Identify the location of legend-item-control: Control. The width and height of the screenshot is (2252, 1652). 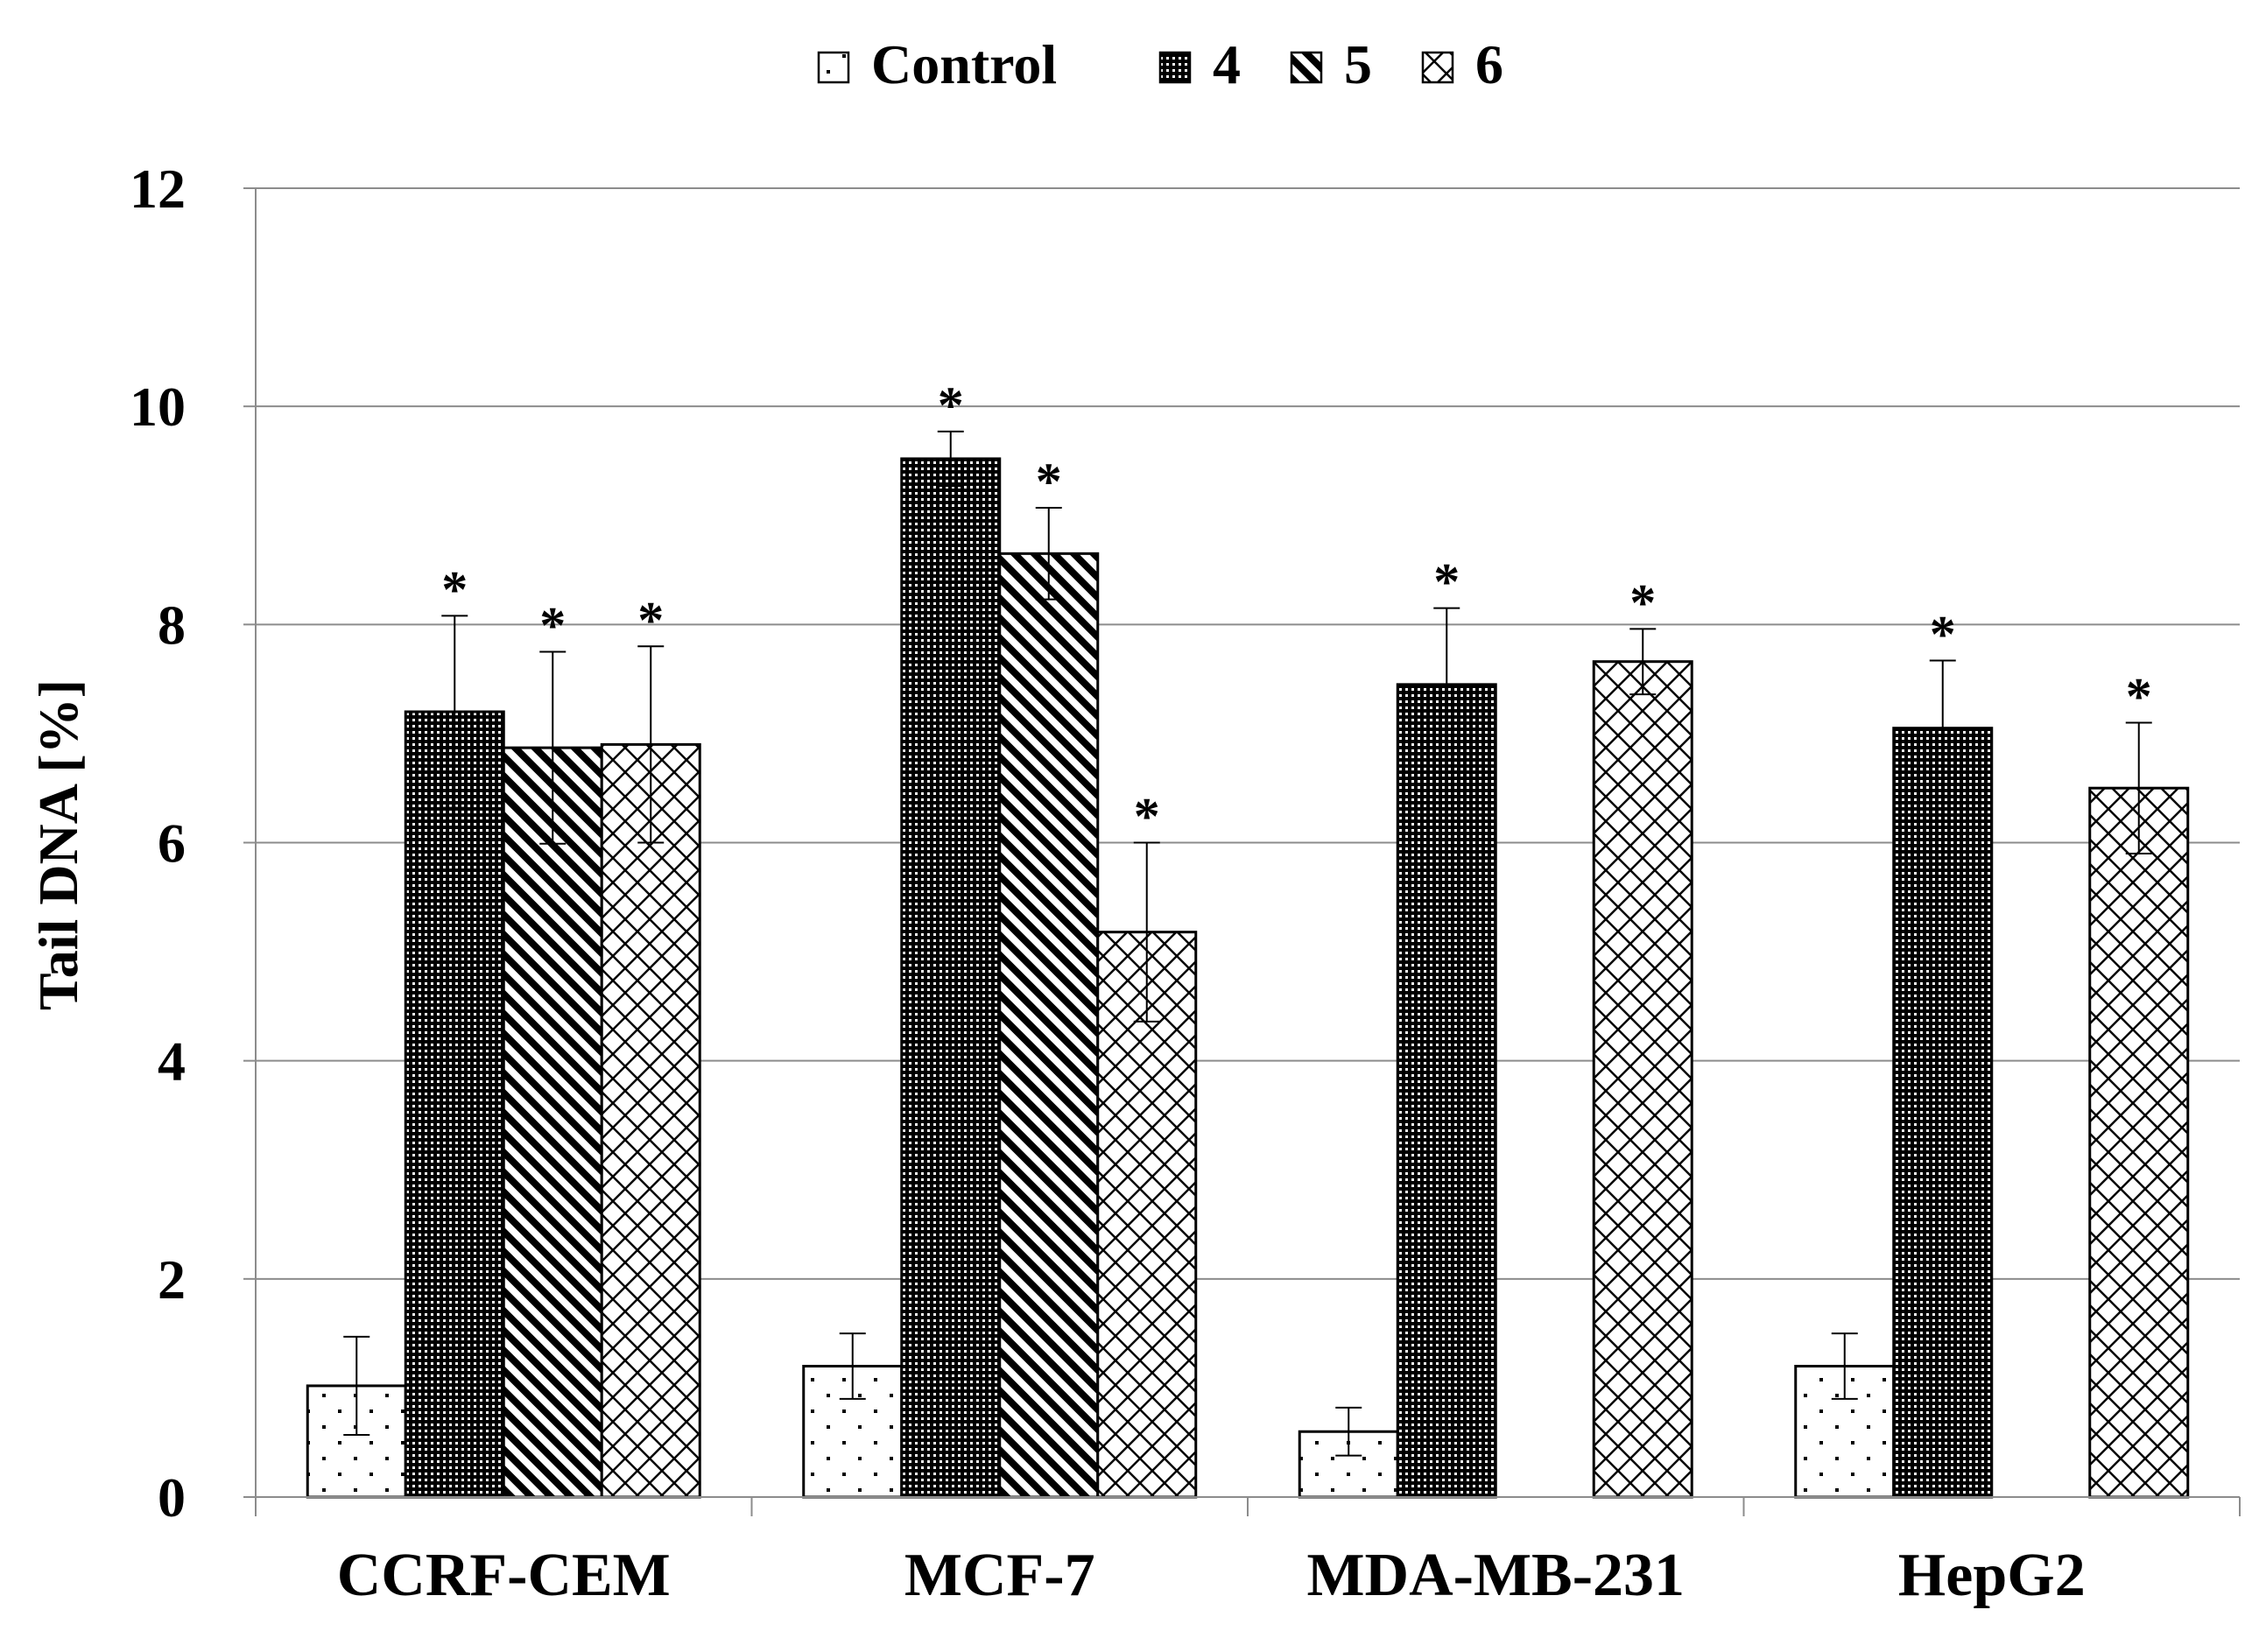
(937, 64).